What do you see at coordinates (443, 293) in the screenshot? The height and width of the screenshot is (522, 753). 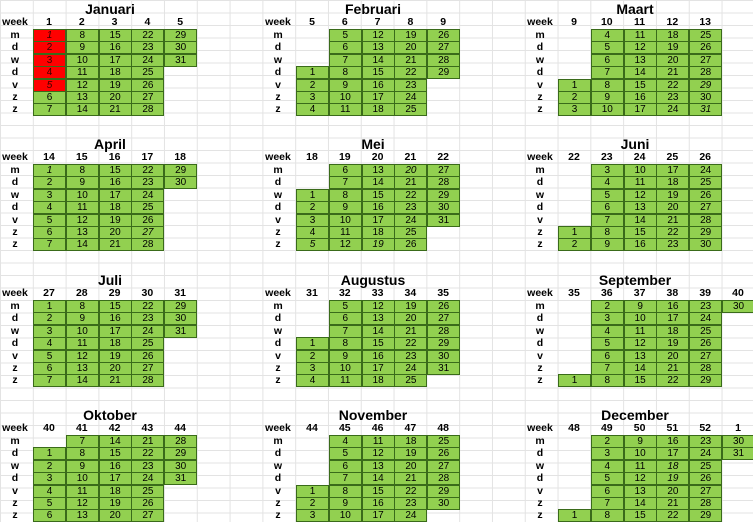 I see `week-number: 35` at bounding box center [443, 293].